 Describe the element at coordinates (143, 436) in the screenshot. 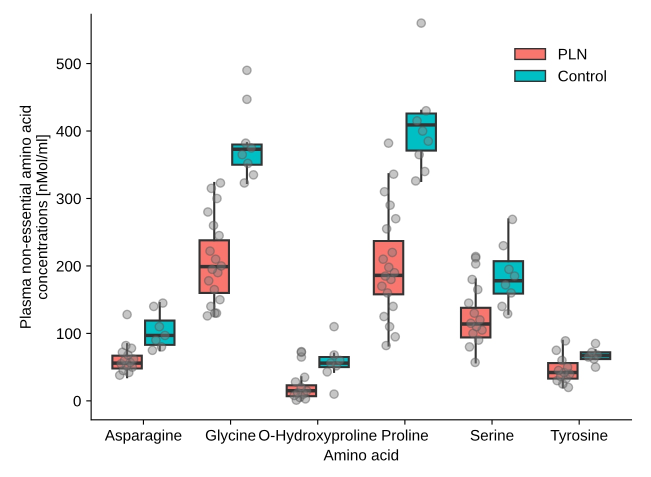

I see `x-tick-label: Asparagine` at that location.